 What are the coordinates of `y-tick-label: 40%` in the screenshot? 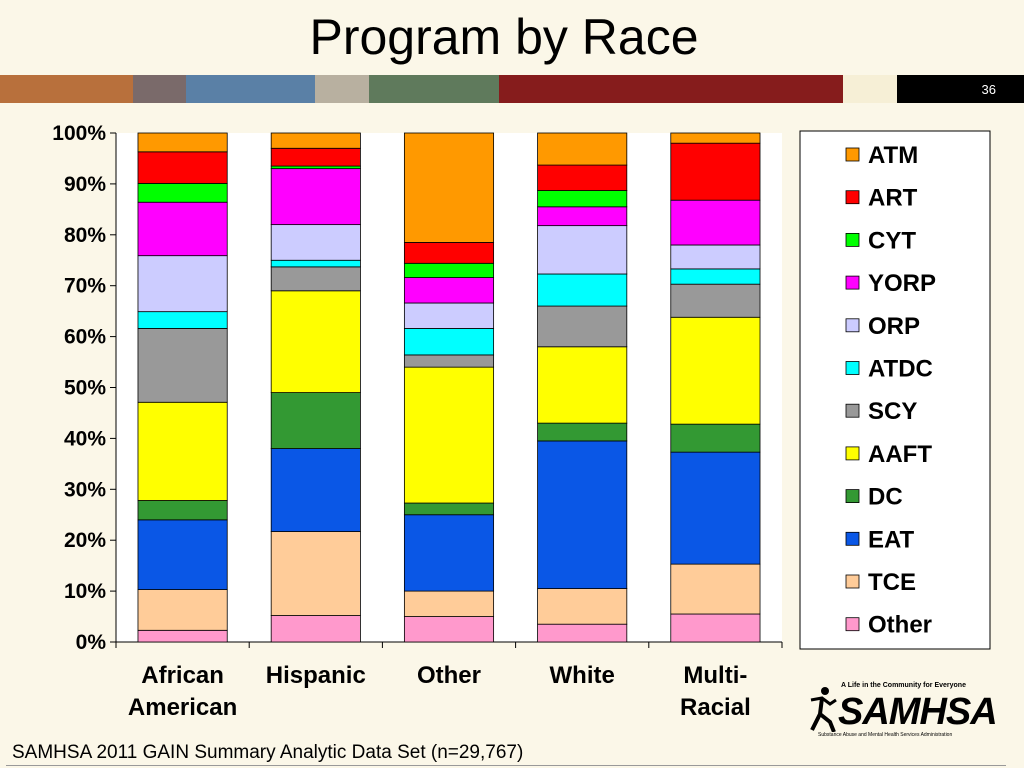 It's located at (85, 438).